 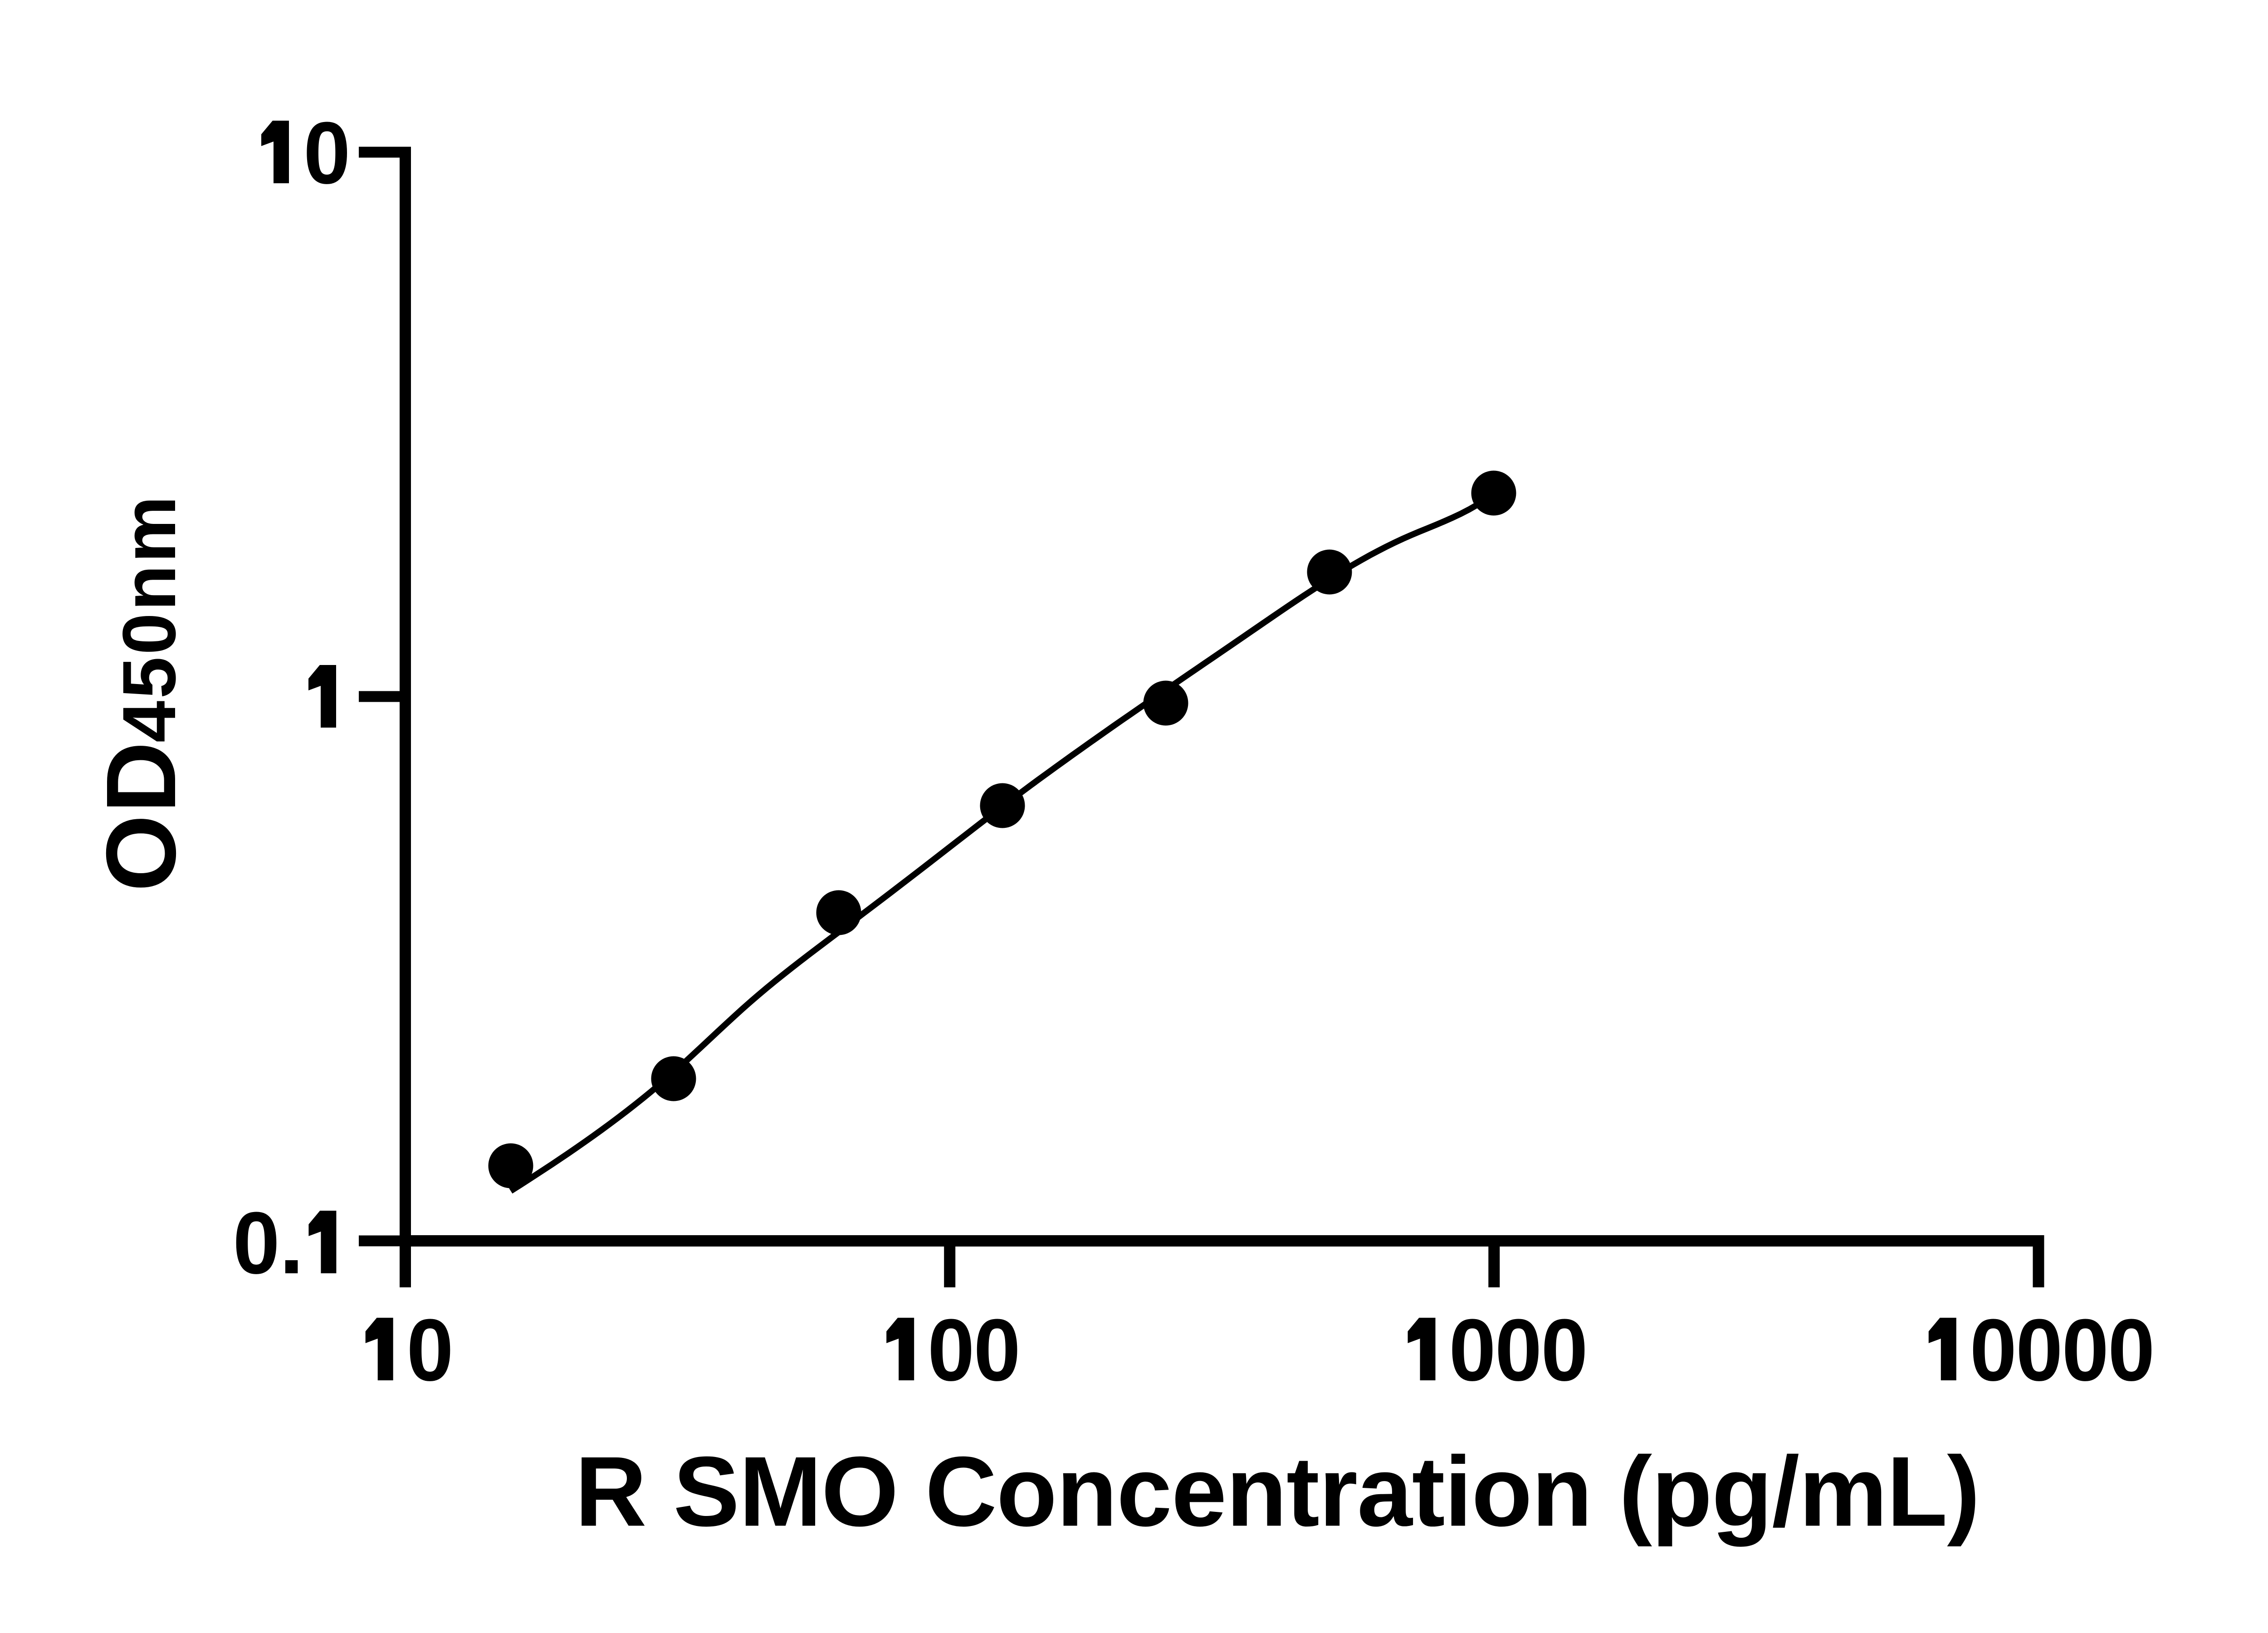 I want to click on svg-text: OD, so click(x=141, y=817).